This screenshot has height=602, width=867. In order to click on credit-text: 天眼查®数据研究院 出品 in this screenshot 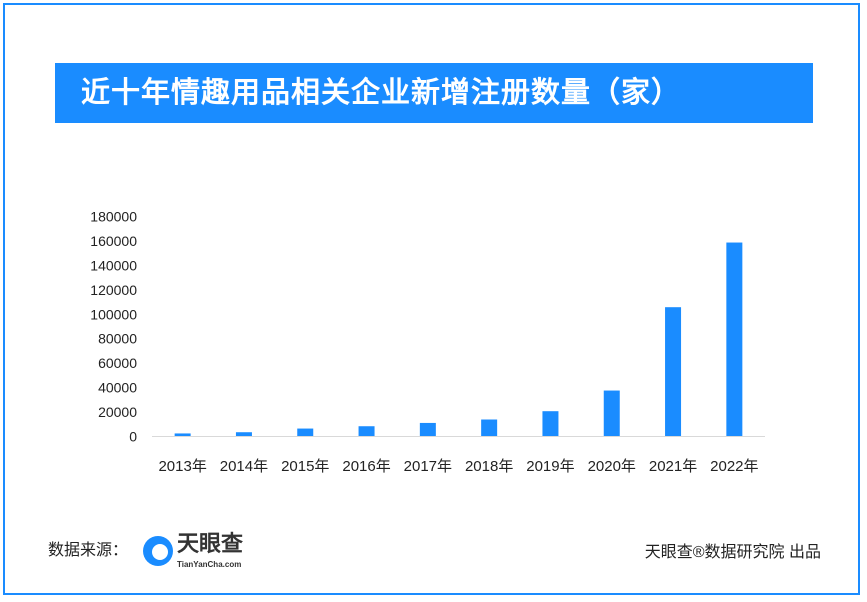, I will do `click(732, 552)`.